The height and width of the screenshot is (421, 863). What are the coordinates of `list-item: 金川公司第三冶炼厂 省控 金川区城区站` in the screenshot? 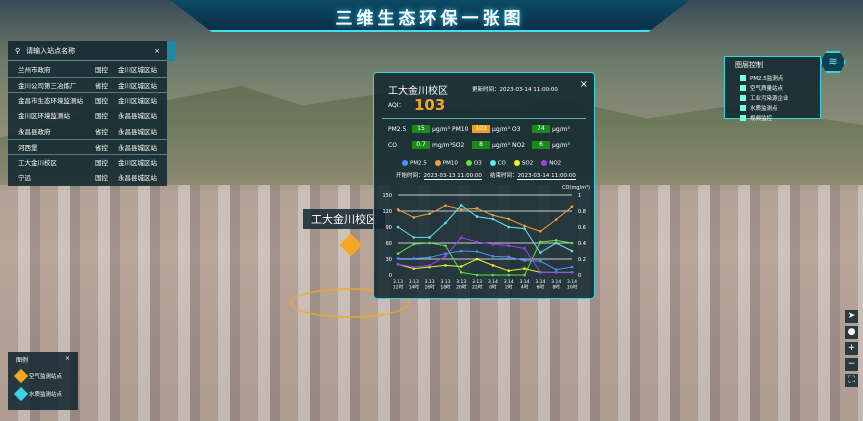 It's located at (87, 84).